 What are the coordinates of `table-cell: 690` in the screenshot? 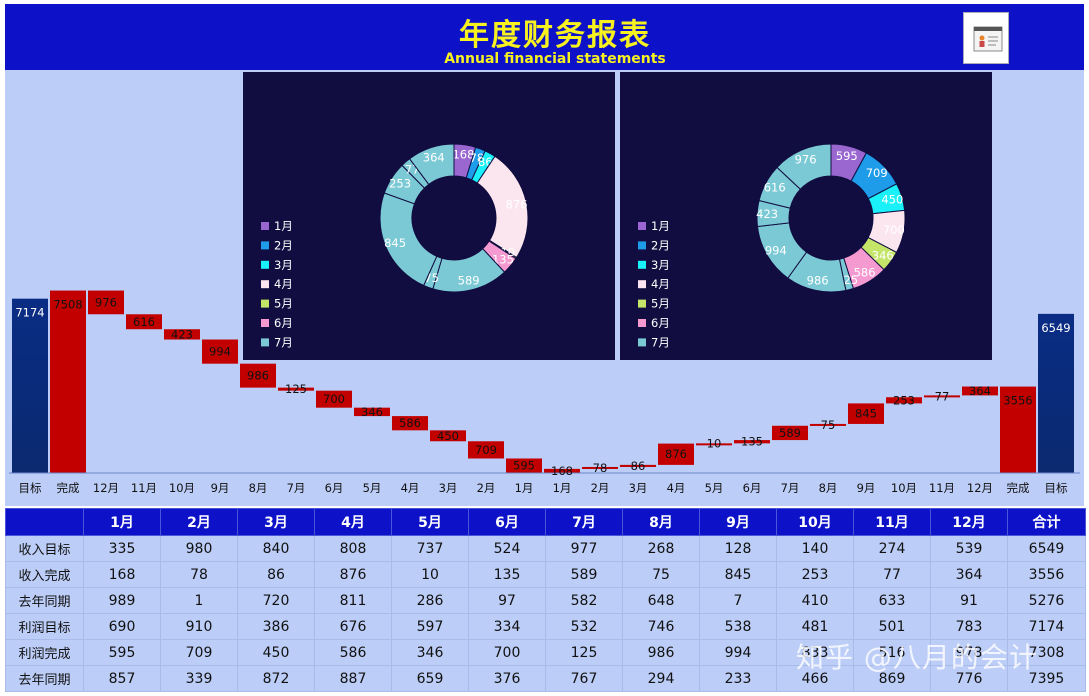 It's located at (122, 626).